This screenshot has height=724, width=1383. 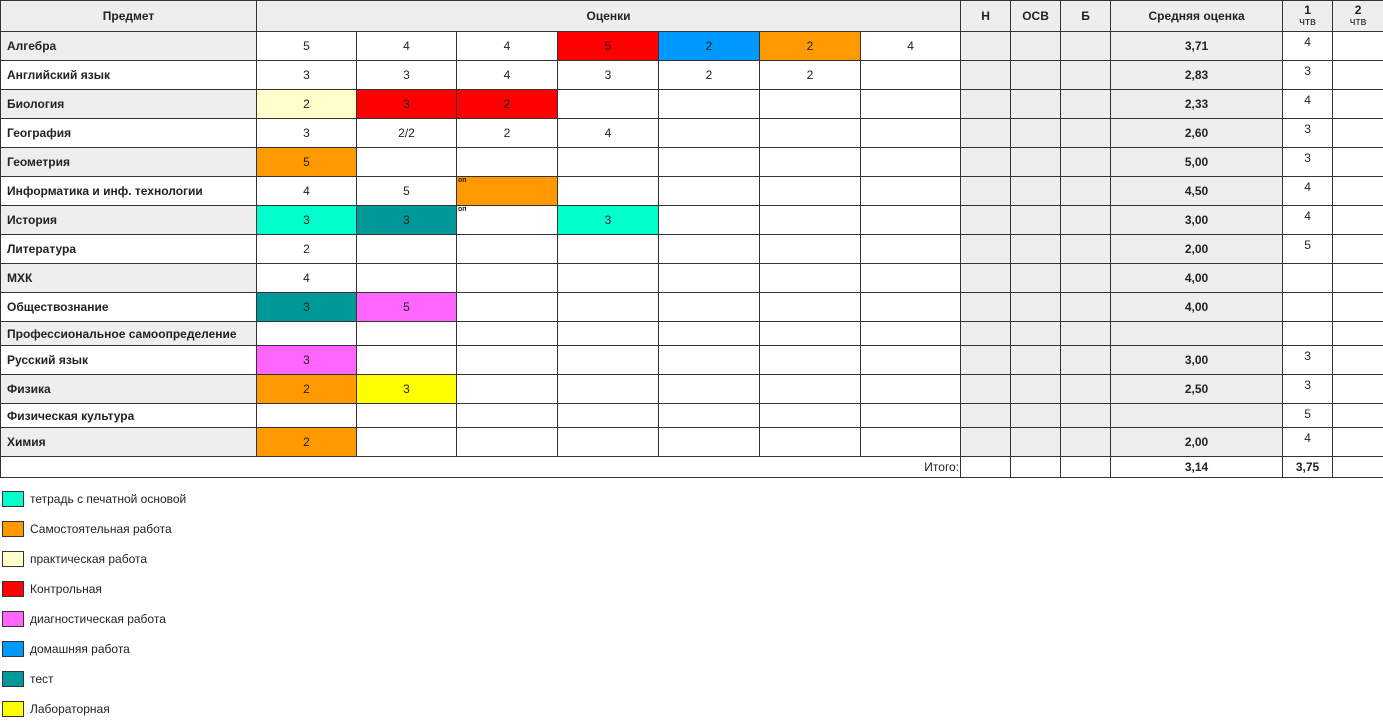 I want to click on grade-value: 4, so click(x=507, y=75).